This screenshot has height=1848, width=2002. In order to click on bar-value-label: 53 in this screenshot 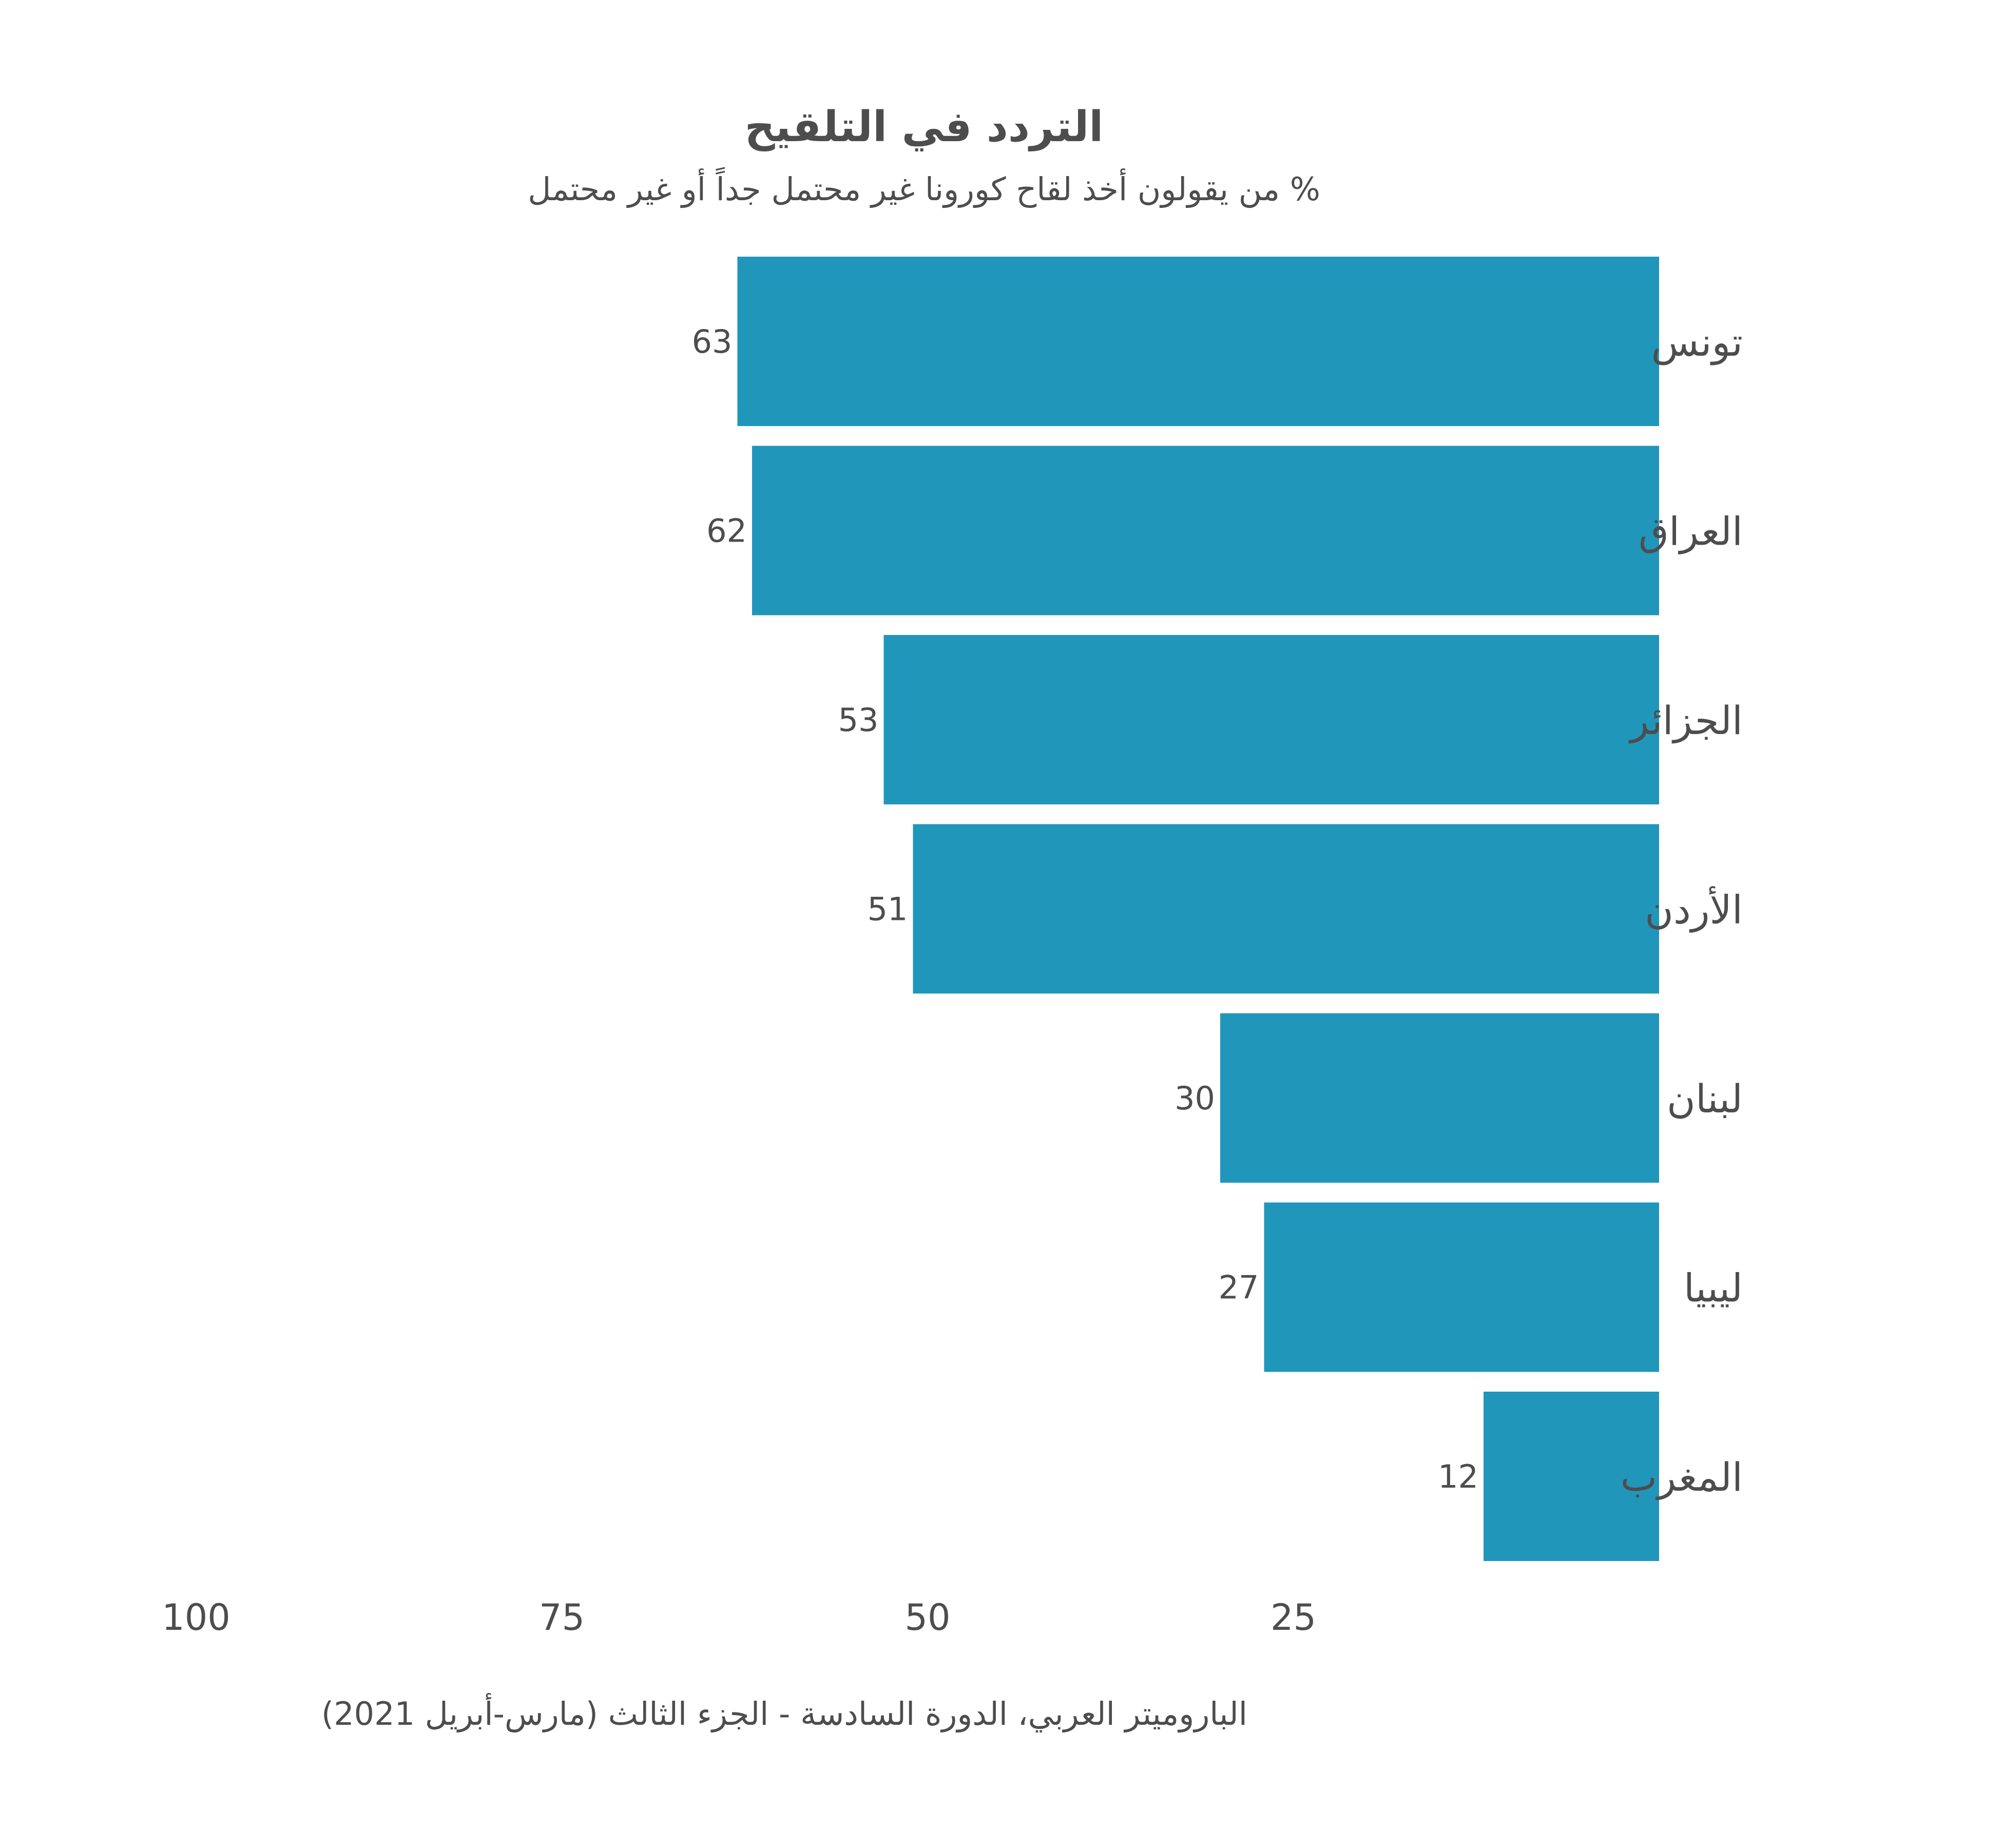, I will do `click(858, 720)`.